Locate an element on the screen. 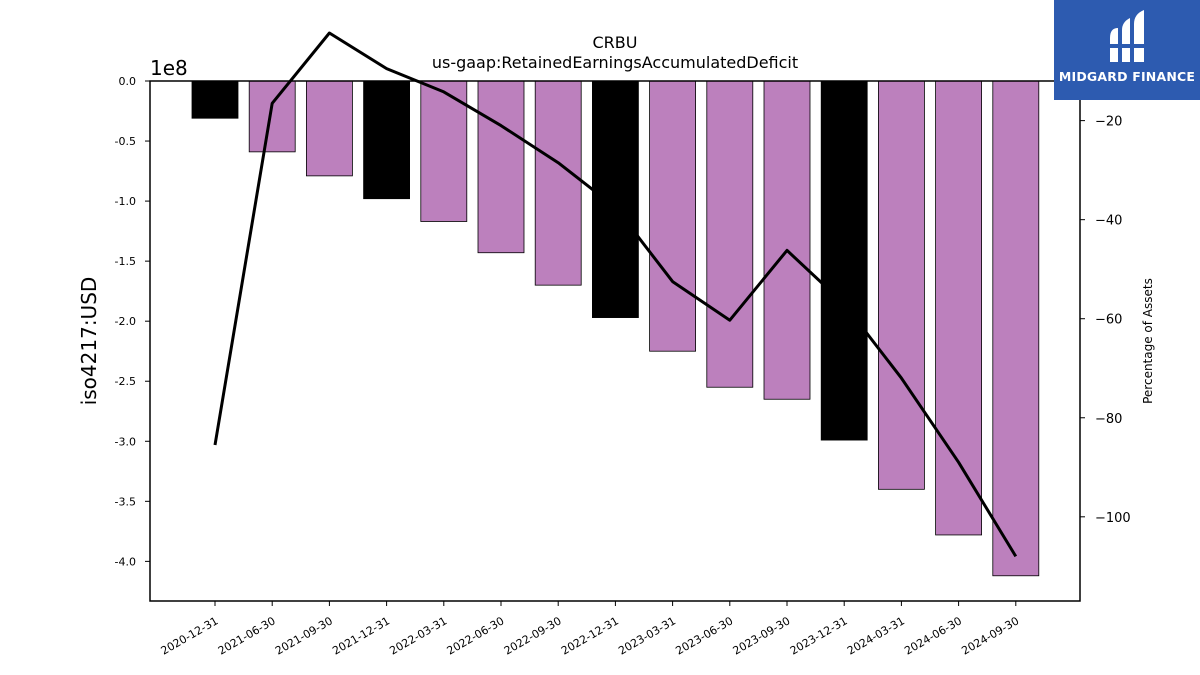 Image resolution: width=1200 pixels, height=675 pixels. y2-tick-label: −60 is located at coordinates (1108, 320).